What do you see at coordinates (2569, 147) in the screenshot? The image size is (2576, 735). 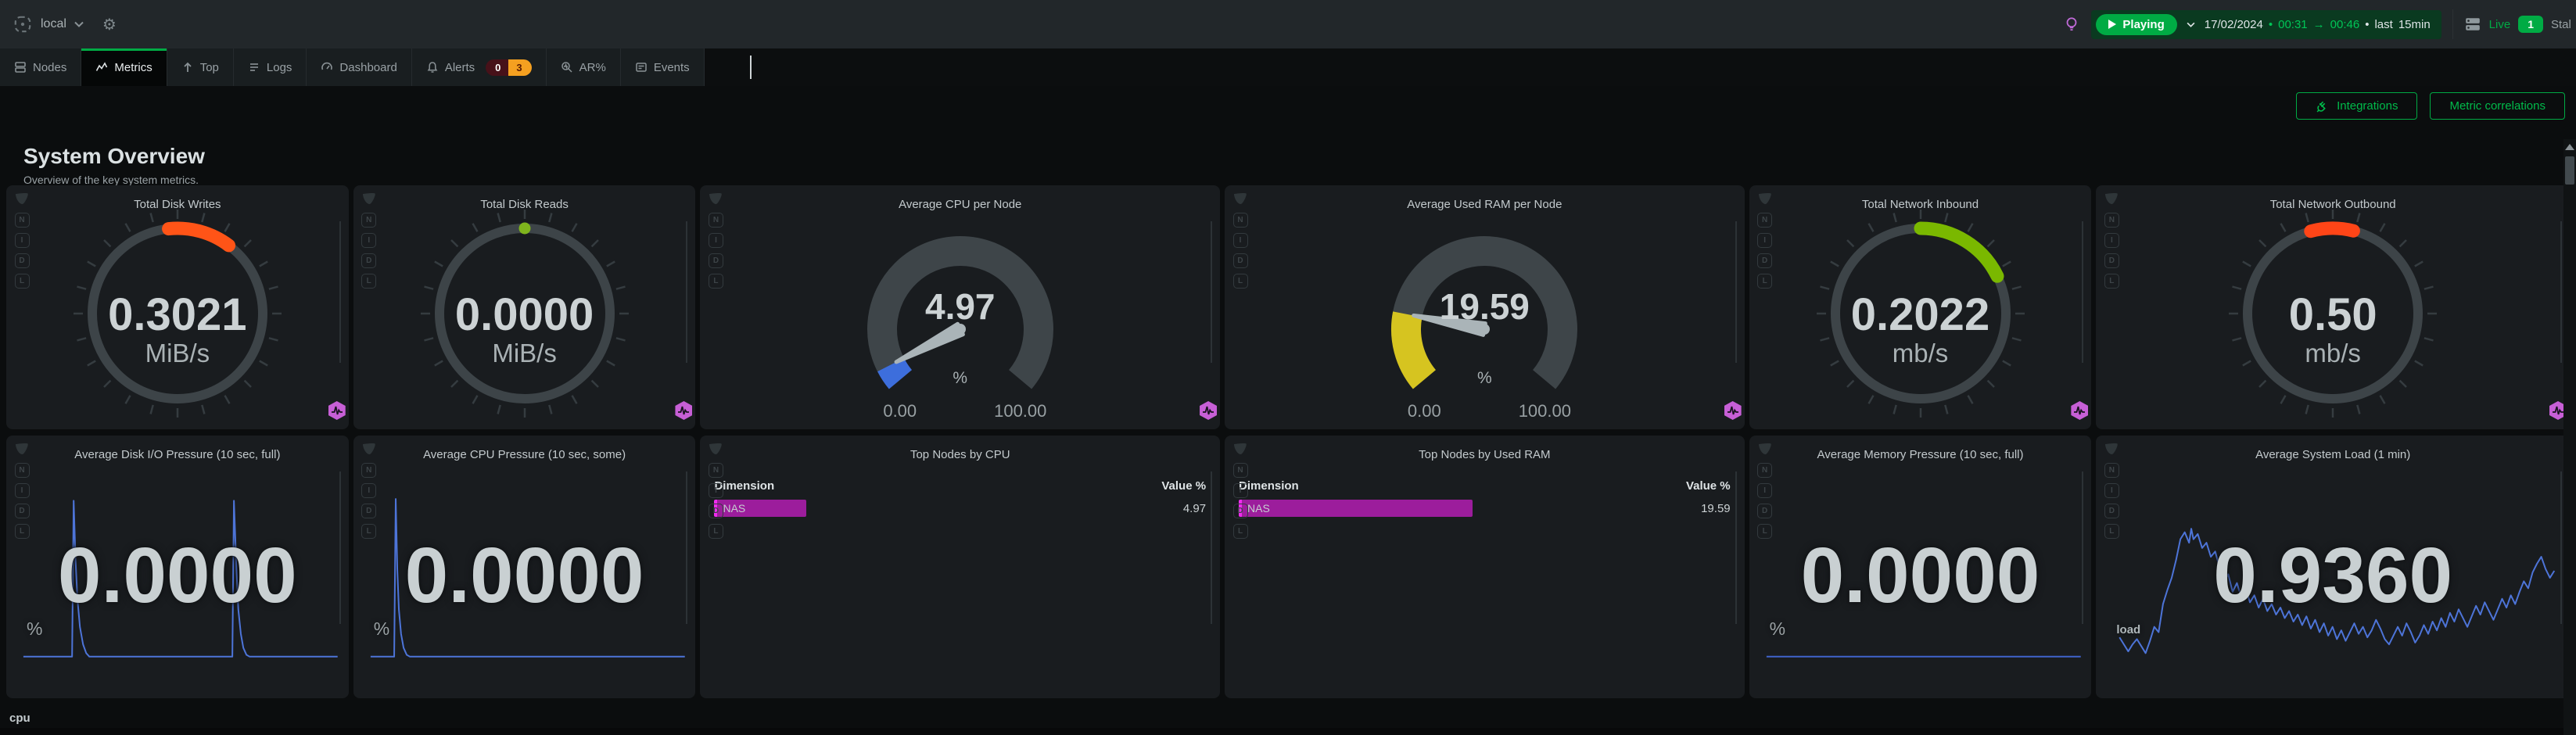 I see `scroll-up-arrow-icon` at bounding box center [2569, 147].